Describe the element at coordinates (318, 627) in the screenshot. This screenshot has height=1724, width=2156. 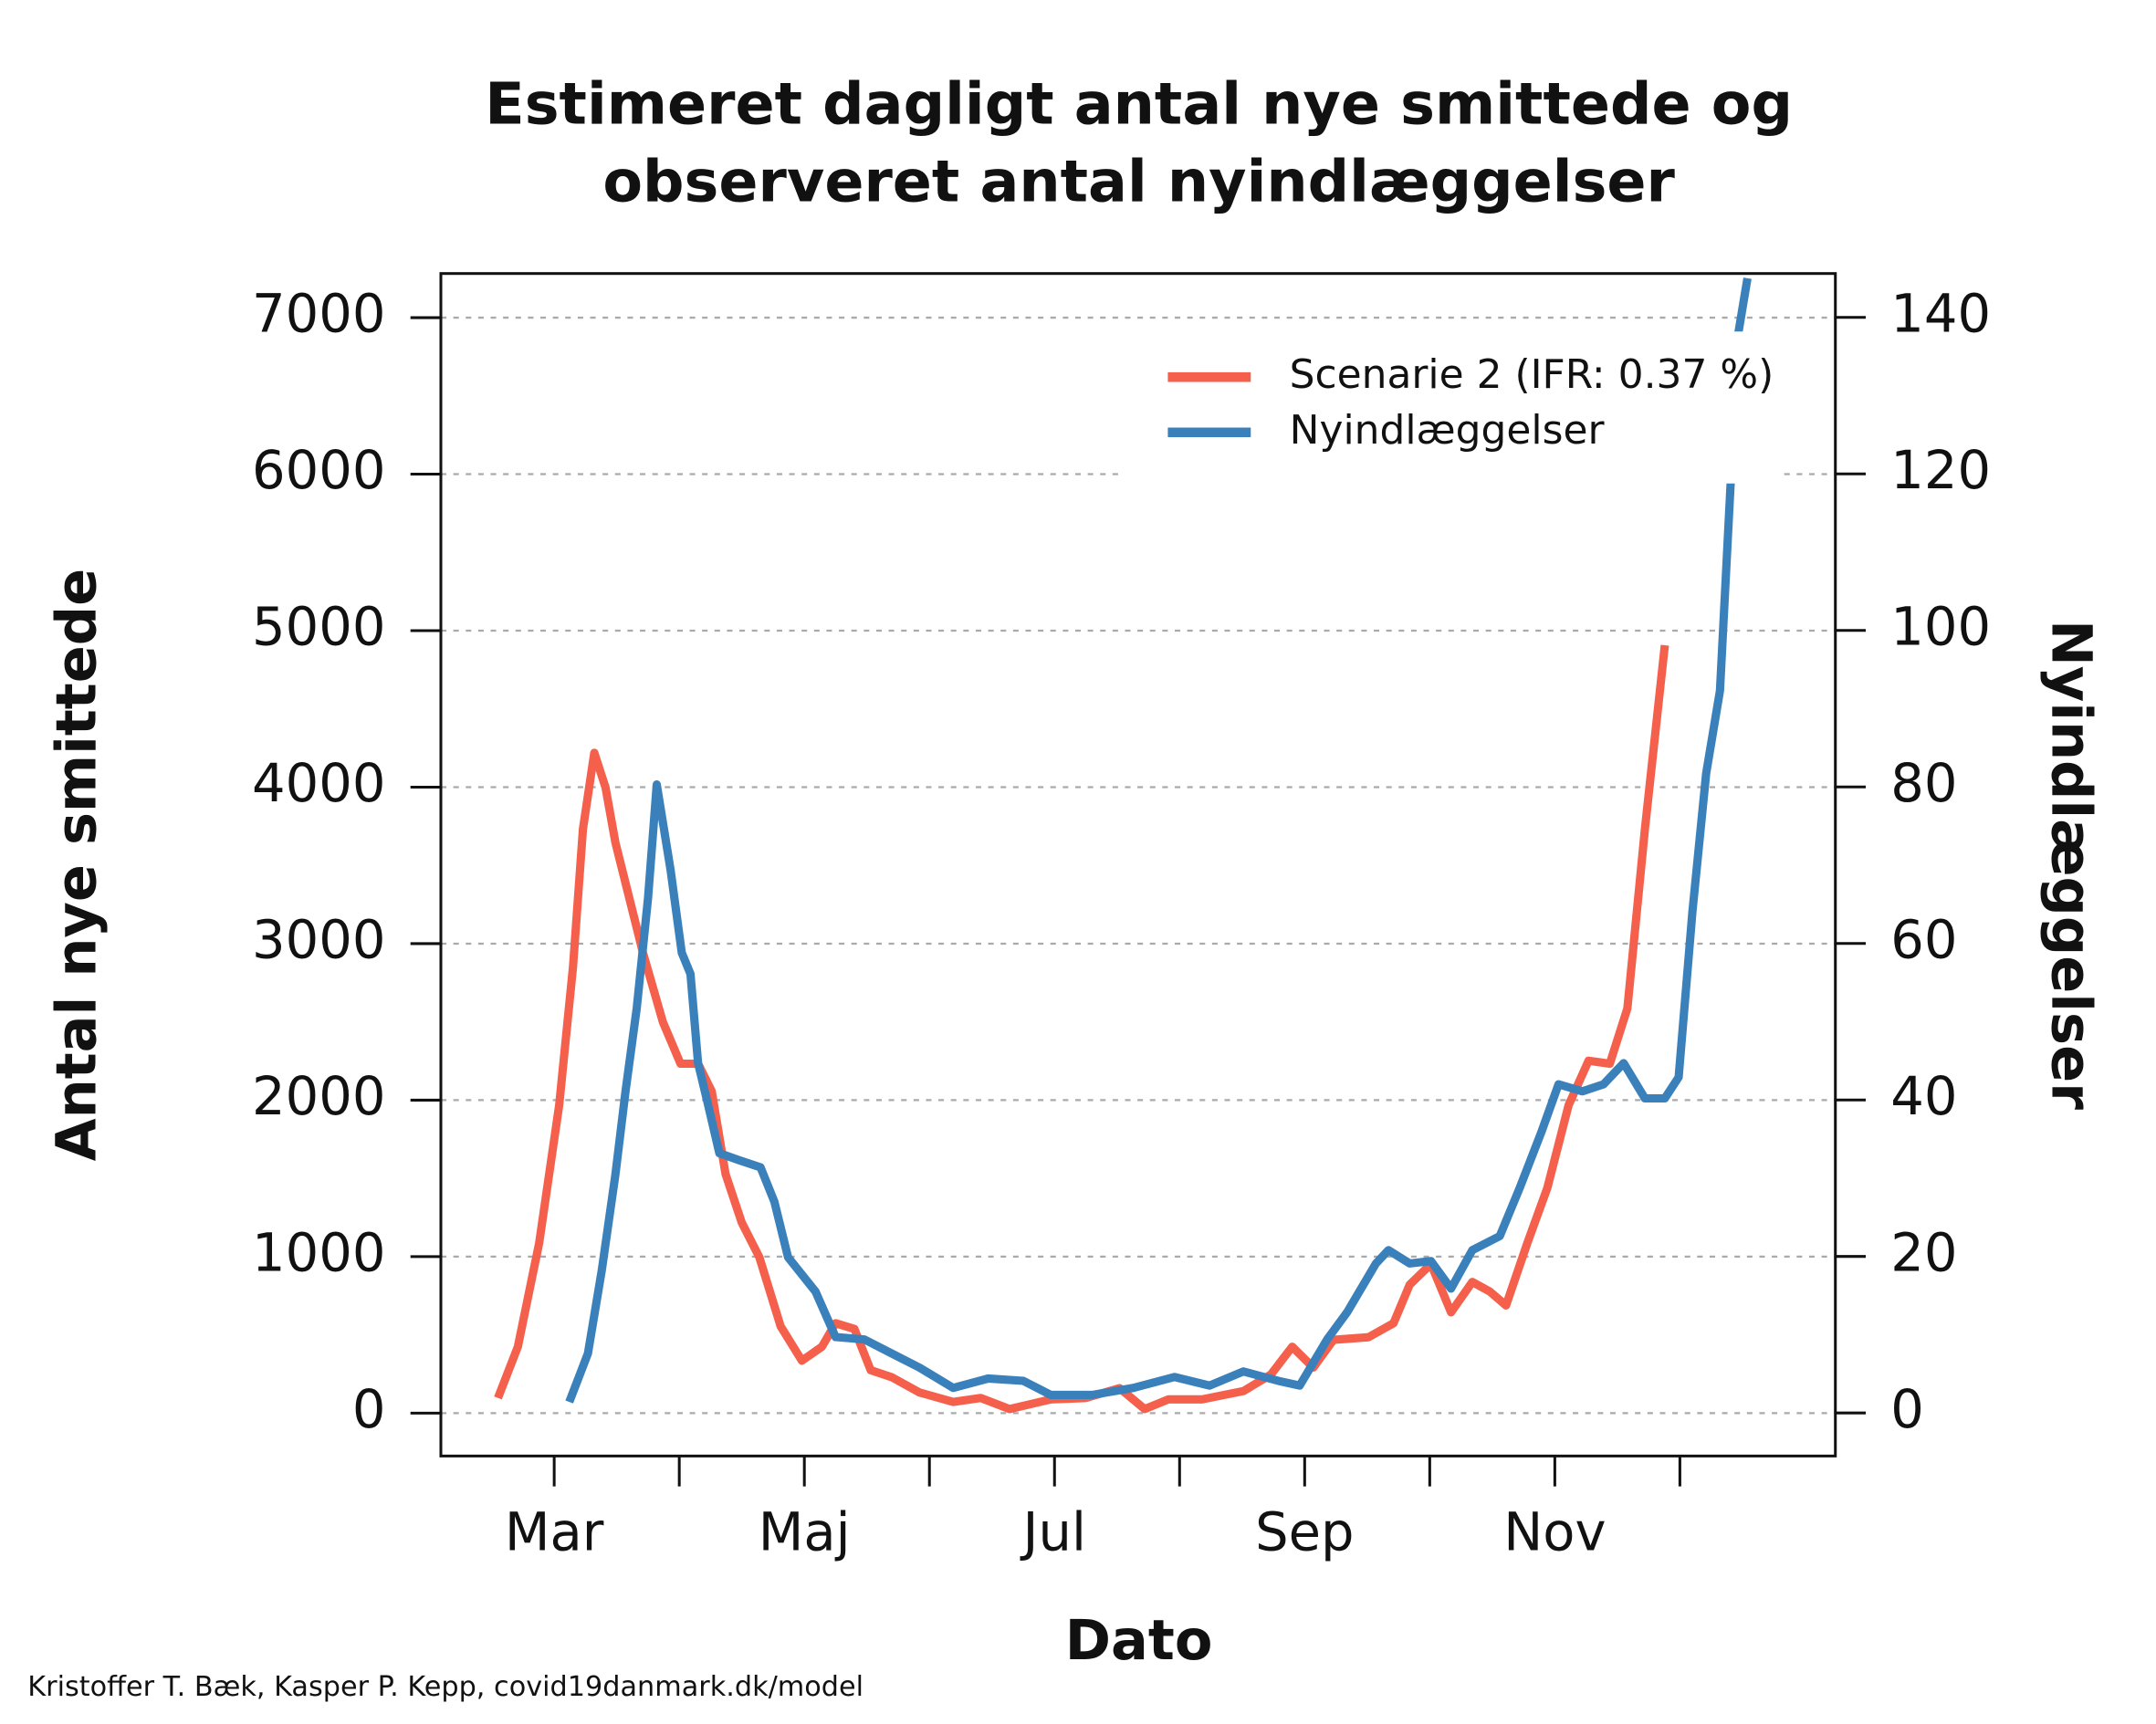
I see `y-tick-label: 5000` at that location.